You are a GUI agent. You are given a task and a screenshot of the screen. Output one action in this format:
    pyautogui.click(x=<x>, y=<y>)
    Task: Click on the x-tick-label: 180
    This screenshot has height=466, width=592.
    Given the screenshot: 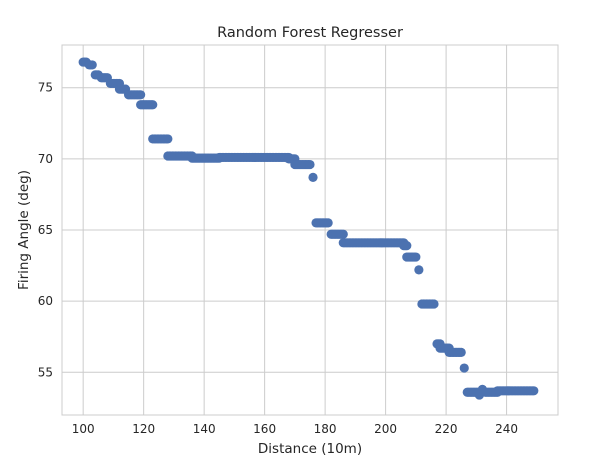 What is the action you would take?
    pyautogui.click(x=325, y=429)
    